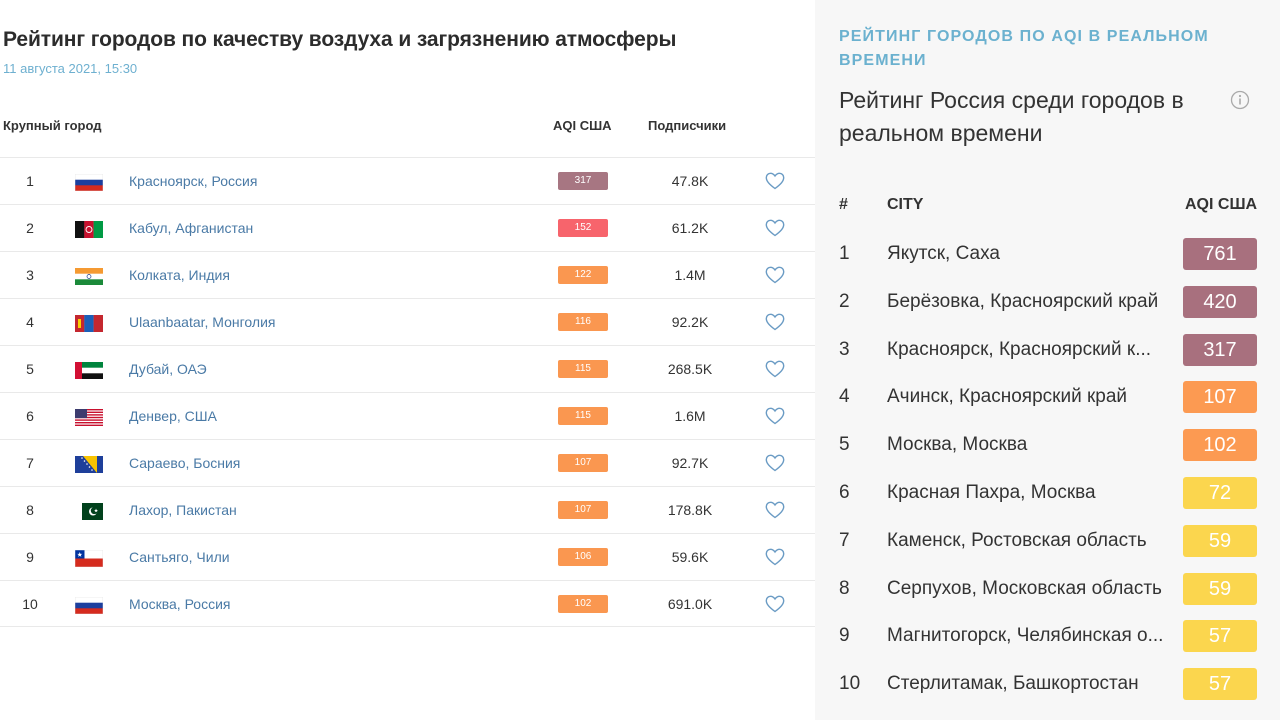  What do you see at coordinates (30, 369) in the screenshot?
I see `rank-number: 5` at bounding box center [30, 369].